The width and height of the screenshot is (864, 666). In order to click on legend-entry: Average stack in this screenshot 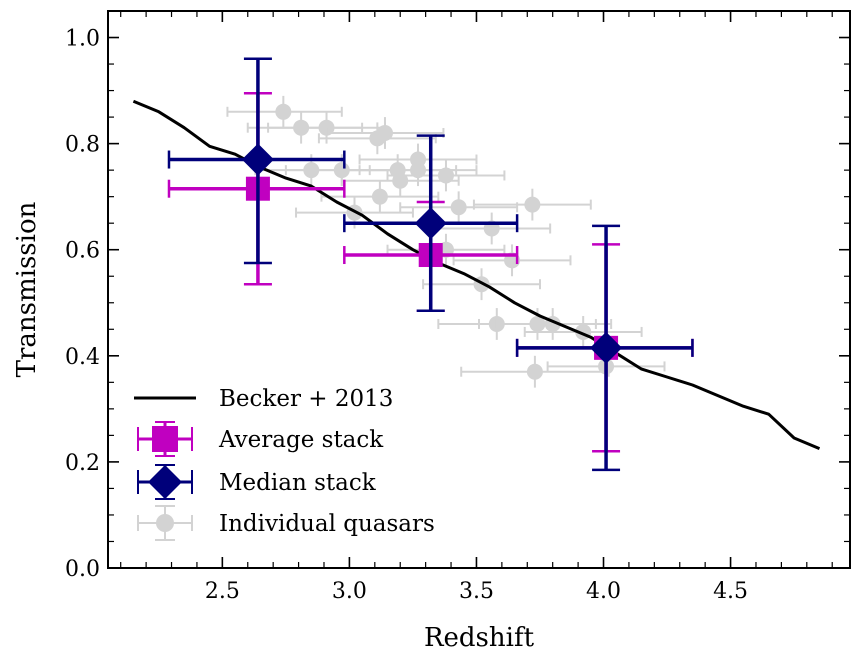, I will do `click(260, 439)`.